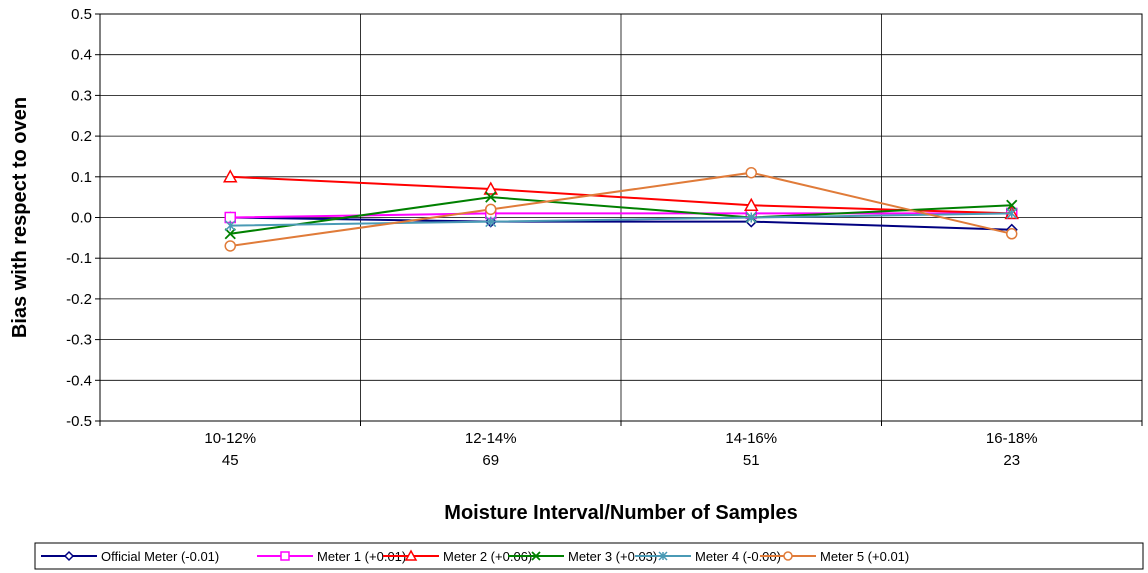 The width and height of the screenshot is (1148, 573). Describe the element at coordinates (490, 460) in the screenshot. I see `x-tick-sample-count: 69` at that location.